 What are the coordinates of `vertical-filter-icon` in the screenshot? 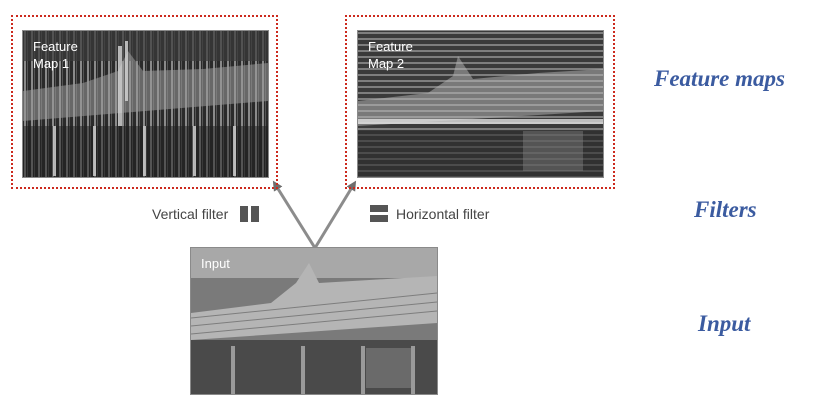 It's located at (249, 214).